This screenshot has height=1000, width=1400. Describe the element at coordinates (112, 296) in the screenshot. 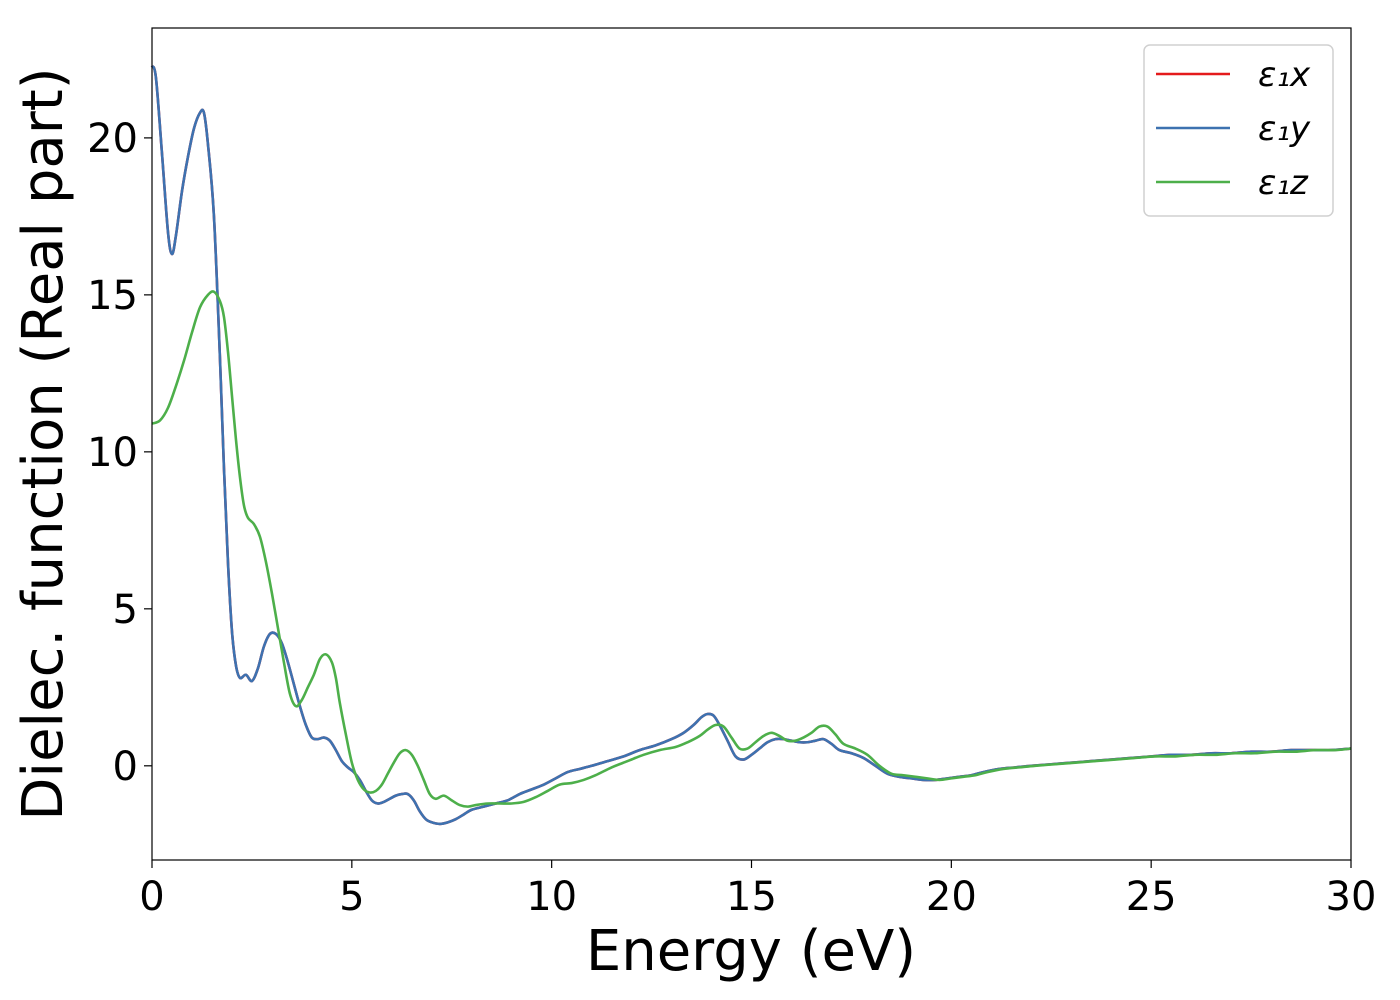

I see `y-tick-label: 15` at that location.